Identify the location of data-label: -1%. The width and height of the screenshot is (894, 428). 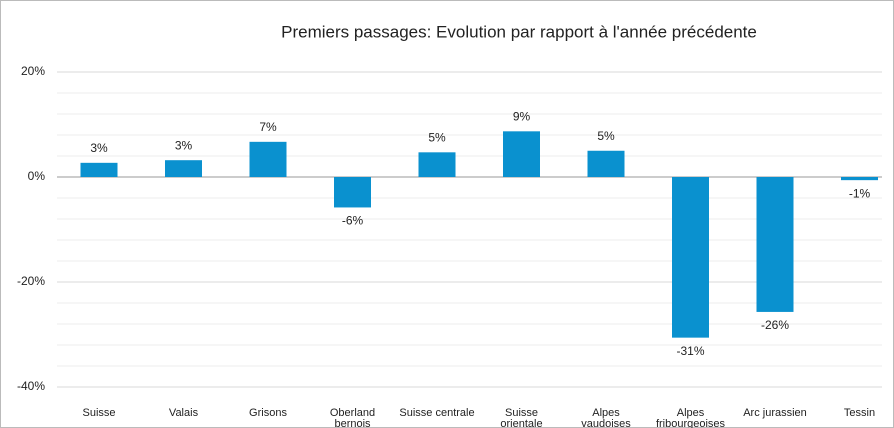
(860, 193).